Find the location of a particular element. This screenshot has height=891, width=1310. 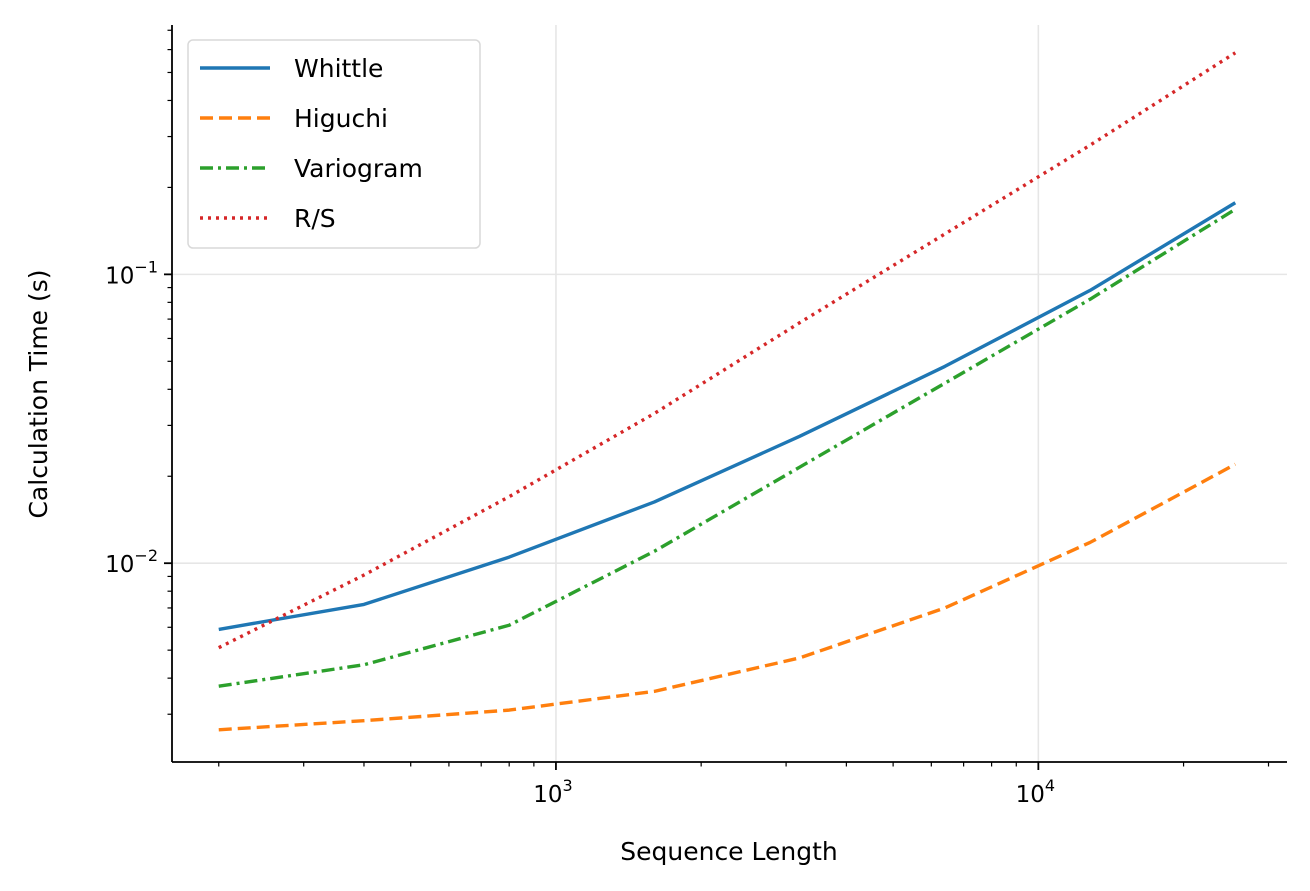

legend-label-whittle: Whittle is located at coordinates (338, 68).